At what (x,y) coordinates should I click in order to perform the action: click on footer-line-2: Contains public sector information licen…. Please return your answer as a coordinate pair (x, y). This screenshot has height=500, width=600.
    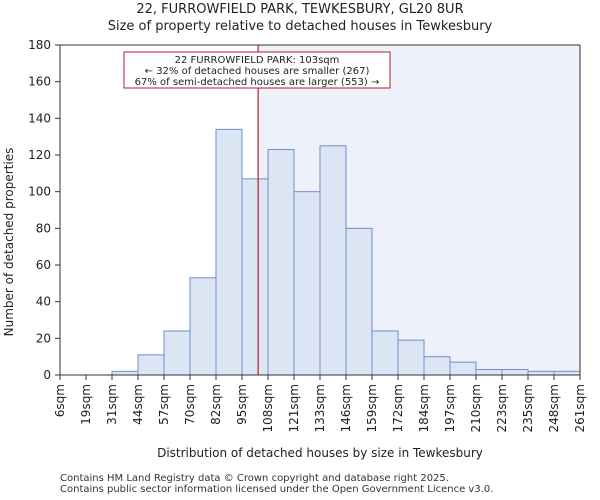
    Looking at the image, I should click on (277, 489).